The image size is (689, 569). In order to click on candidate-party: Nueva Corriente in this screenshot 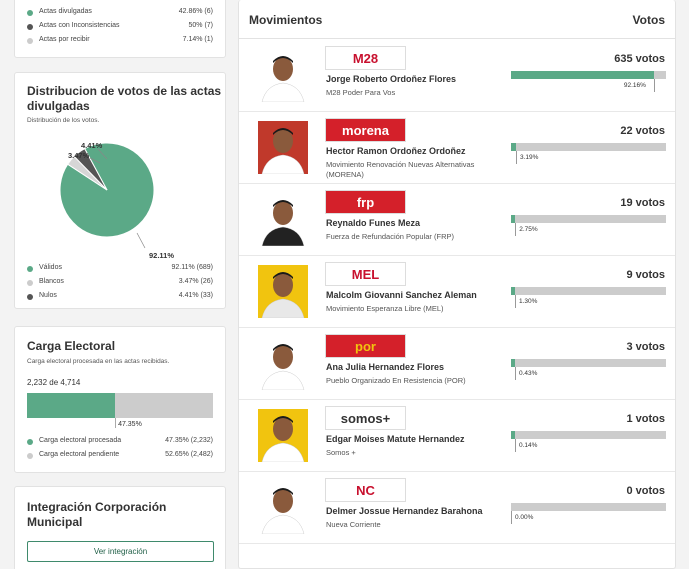, I will do `click(353, 524)`.